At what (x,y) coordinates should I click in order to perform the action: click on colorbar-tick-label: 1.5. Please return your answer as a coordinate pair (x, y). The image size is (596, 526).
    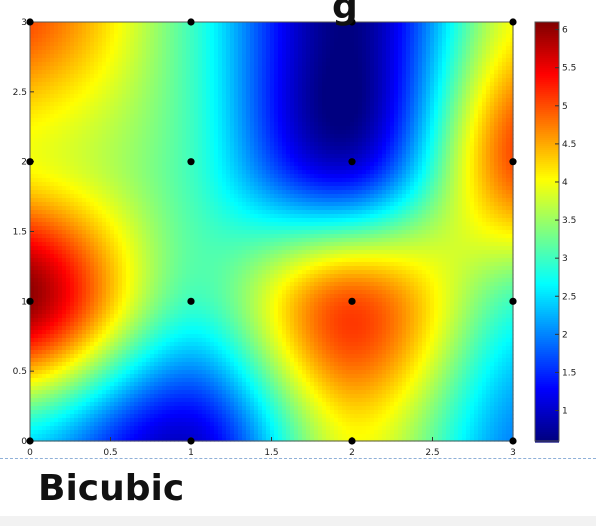
    Looking at the image, I should click on (569, 373).